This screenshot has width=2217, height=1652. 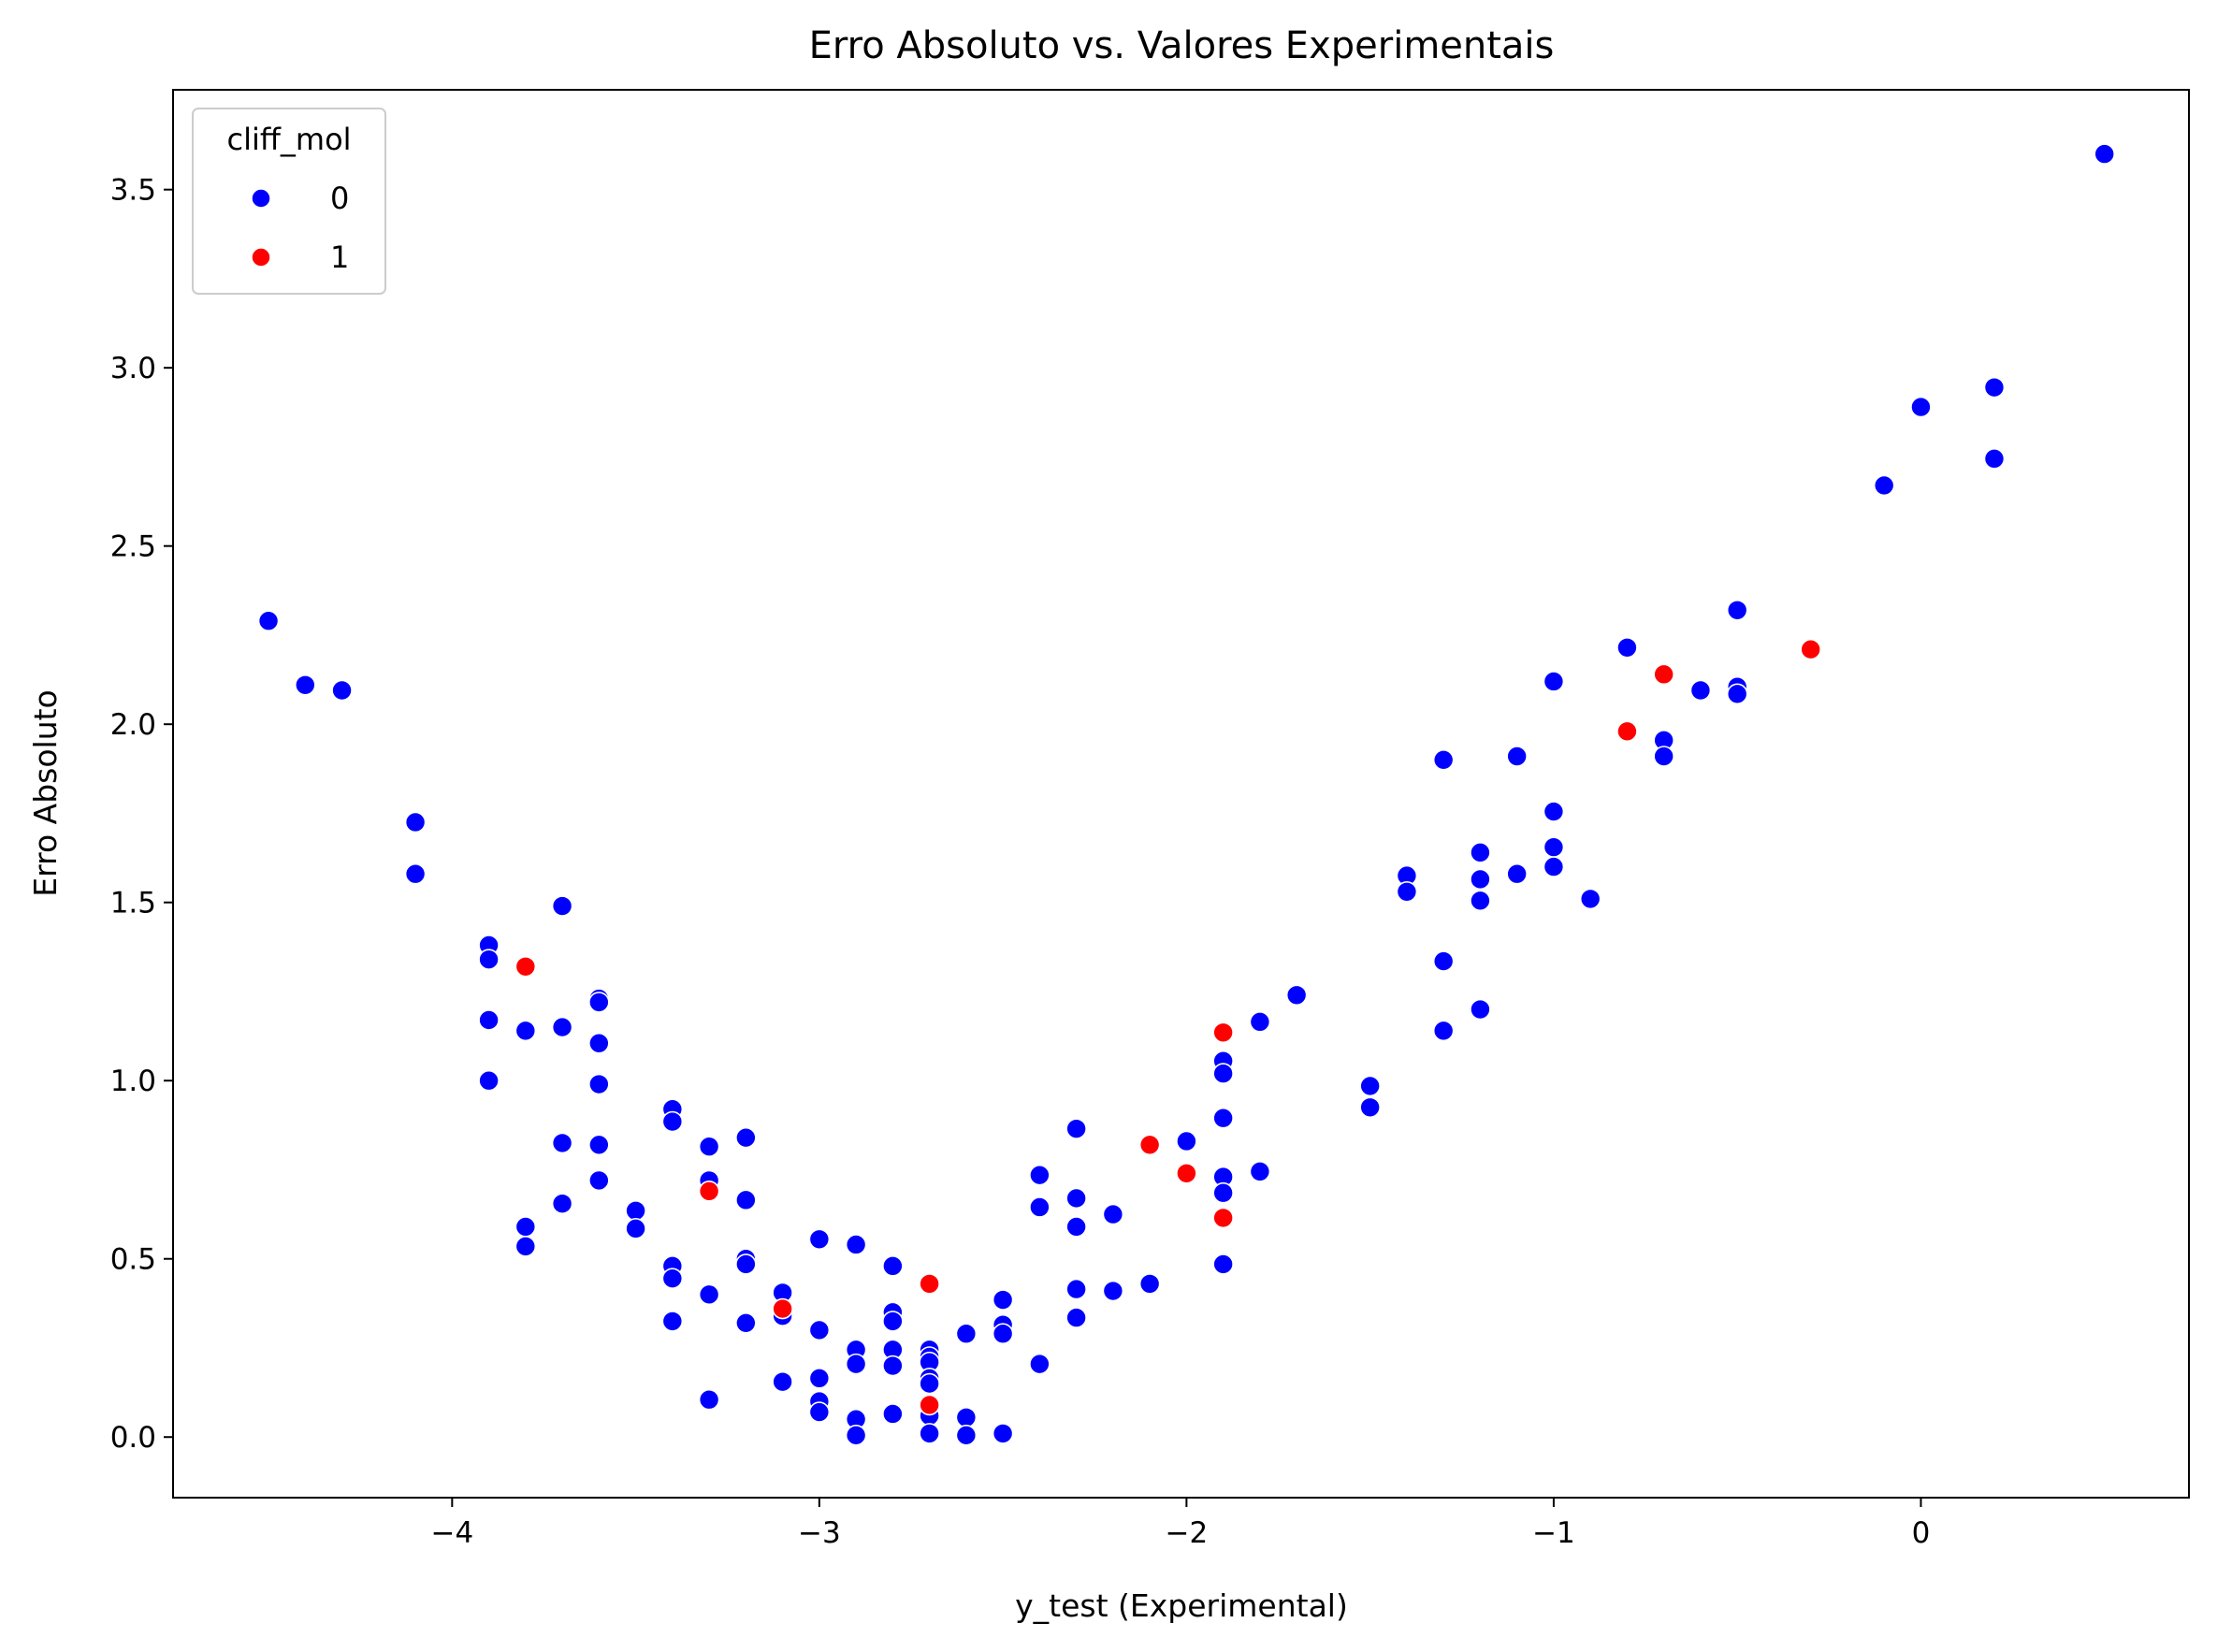 What do you see at coordinates (45, 792) in the screenshot?
I see `y-axis-label: Erro Absoluto` at bounding box center [45, 792].